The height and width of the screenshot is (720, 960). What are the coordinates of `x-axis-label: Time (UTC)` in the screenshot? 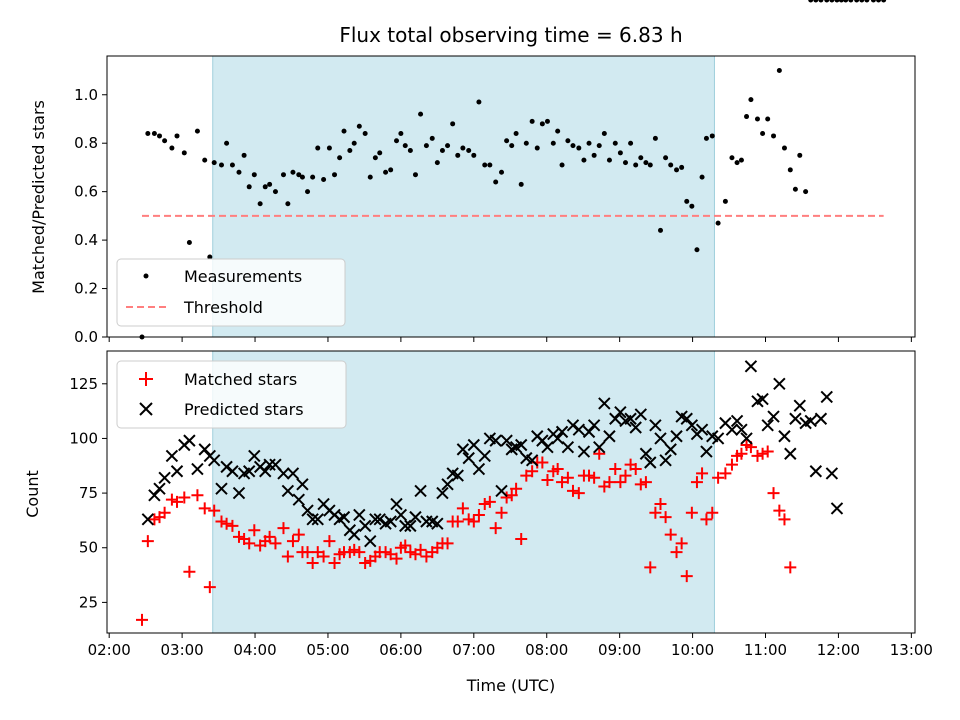 It's located at (510, 685).